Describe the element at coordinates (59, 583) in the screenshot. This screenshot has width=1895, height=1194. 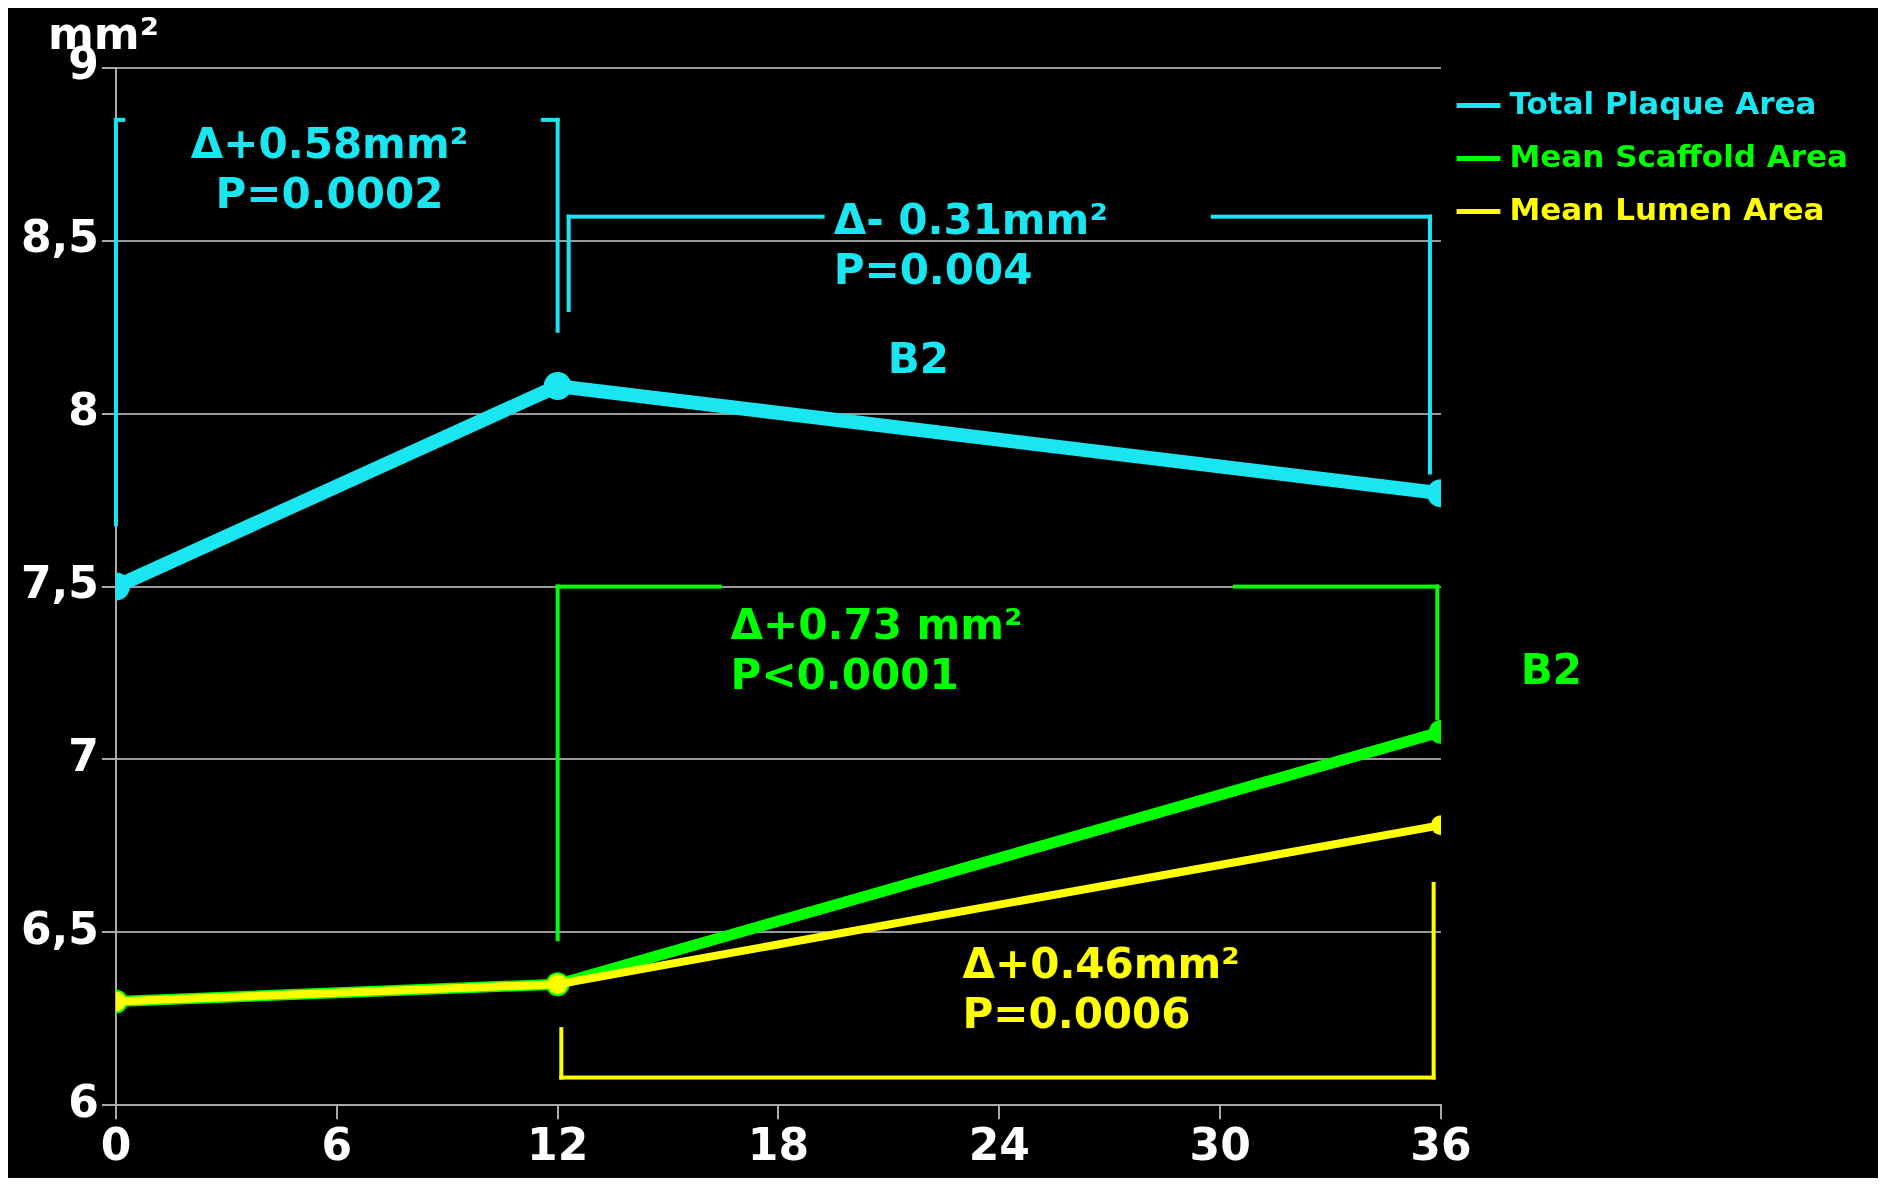
I see `y-tick-label: 7,5` at that location.